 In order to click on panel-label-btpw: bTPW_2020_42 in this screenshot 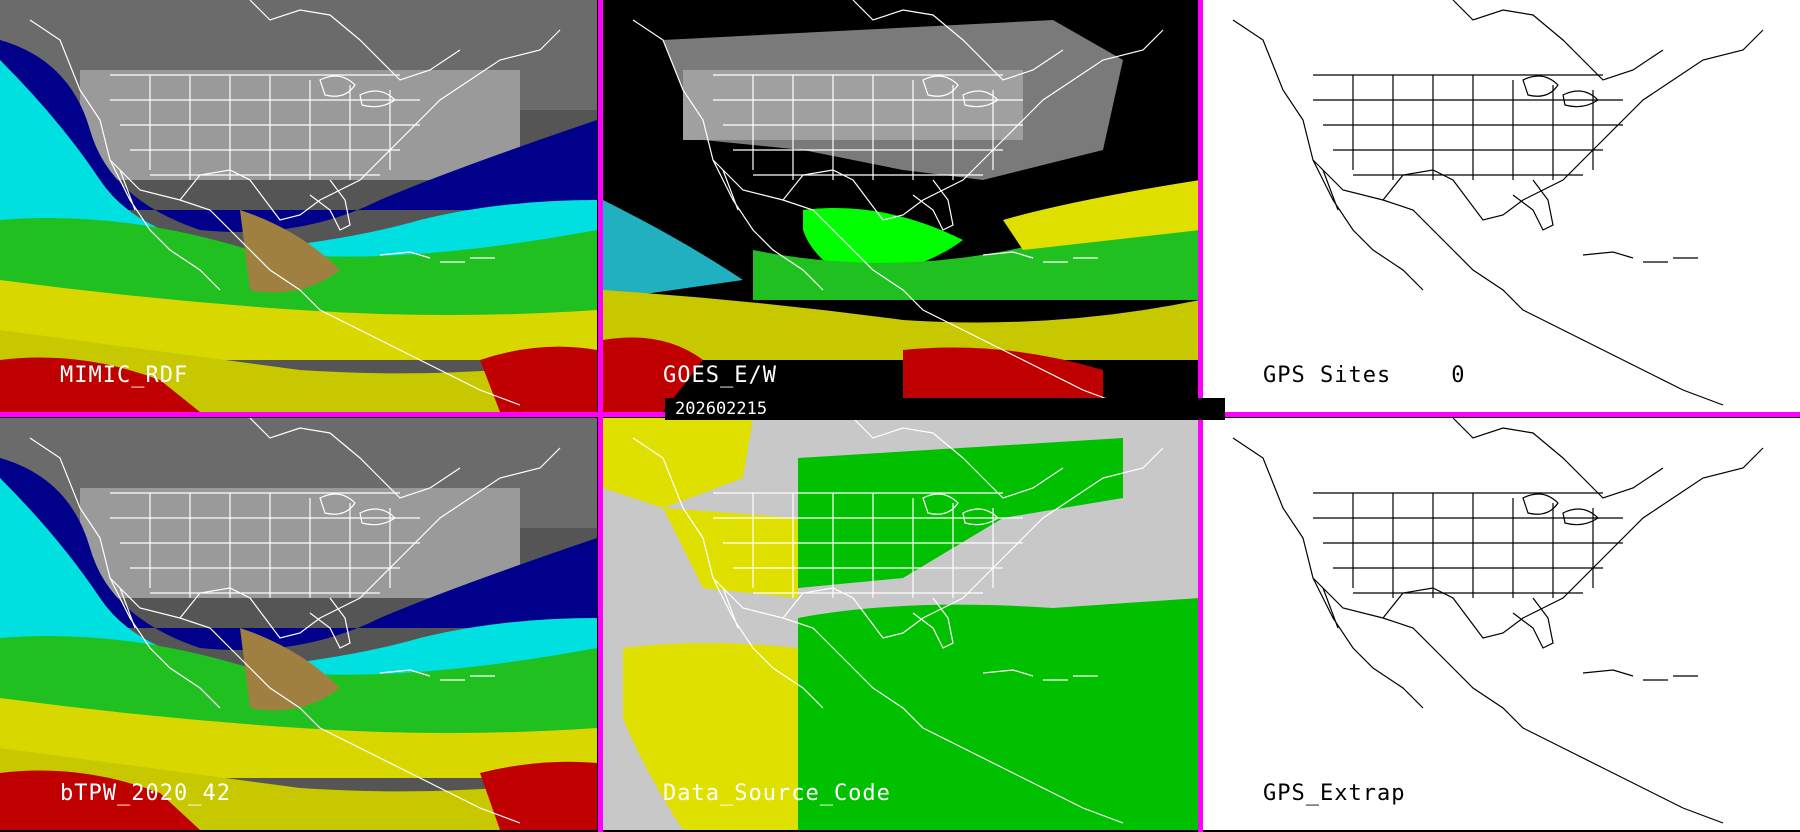, I will do `click(145, 793)`.